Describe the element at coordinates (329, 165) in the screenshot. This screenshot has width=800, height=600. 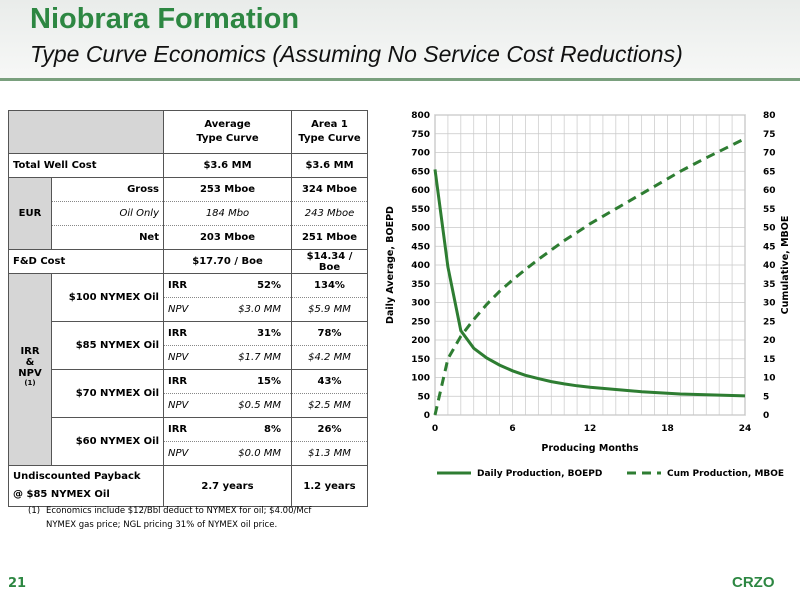
I see `total-well-cost-area1: $3.6 MM` at that location.